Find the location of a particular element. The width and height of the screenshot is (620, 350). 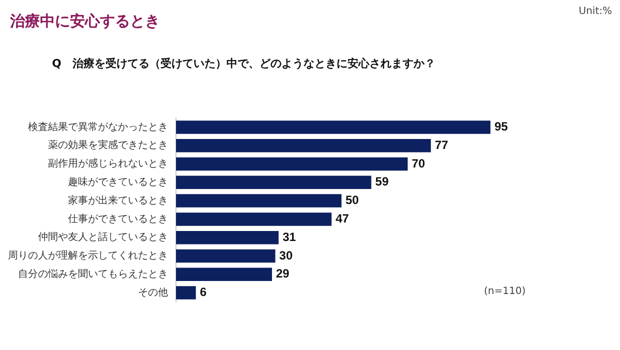

data-label: 77 is located at coordinates (441, 145).